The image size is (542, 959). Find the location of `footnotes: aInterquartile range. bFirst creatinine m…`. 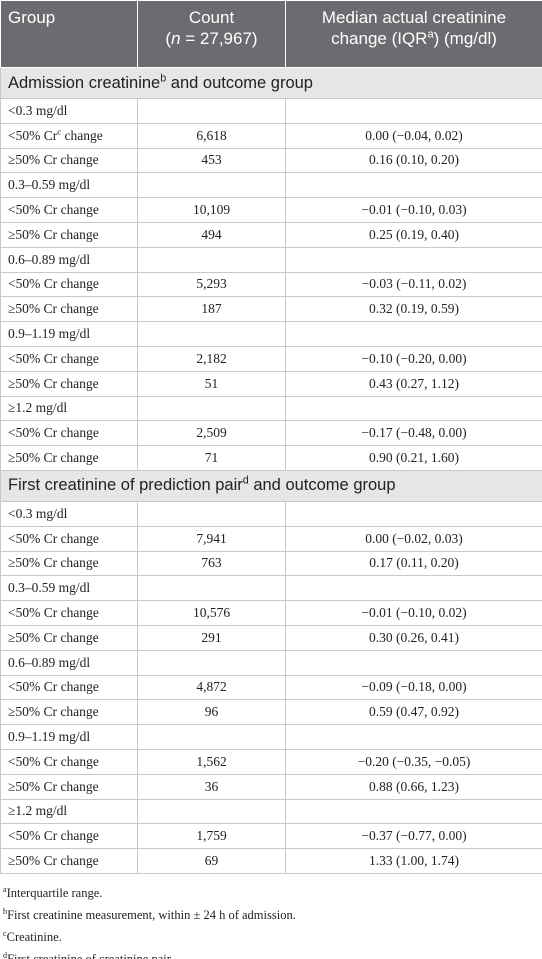

footnotes: aInterquartile range. bFirst creatinine m… is located at coordinates (271, 916).